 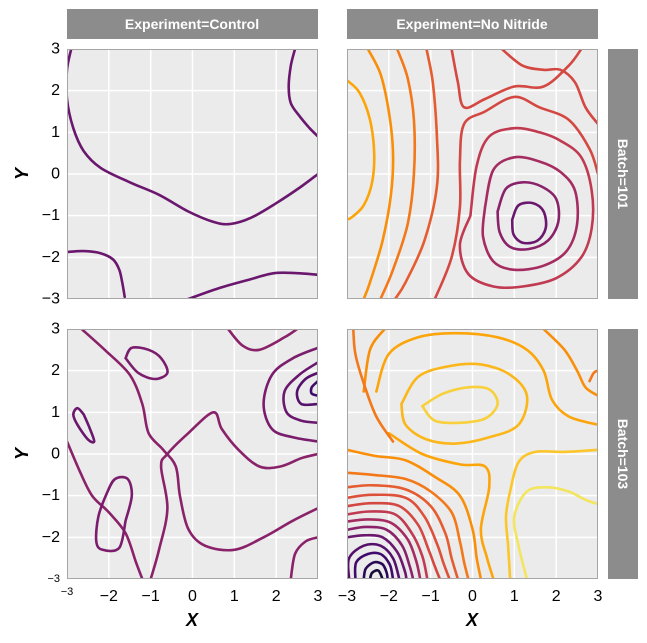 I want to click on column-strip-control: Experiment=Control, so click(x=192, y=24).